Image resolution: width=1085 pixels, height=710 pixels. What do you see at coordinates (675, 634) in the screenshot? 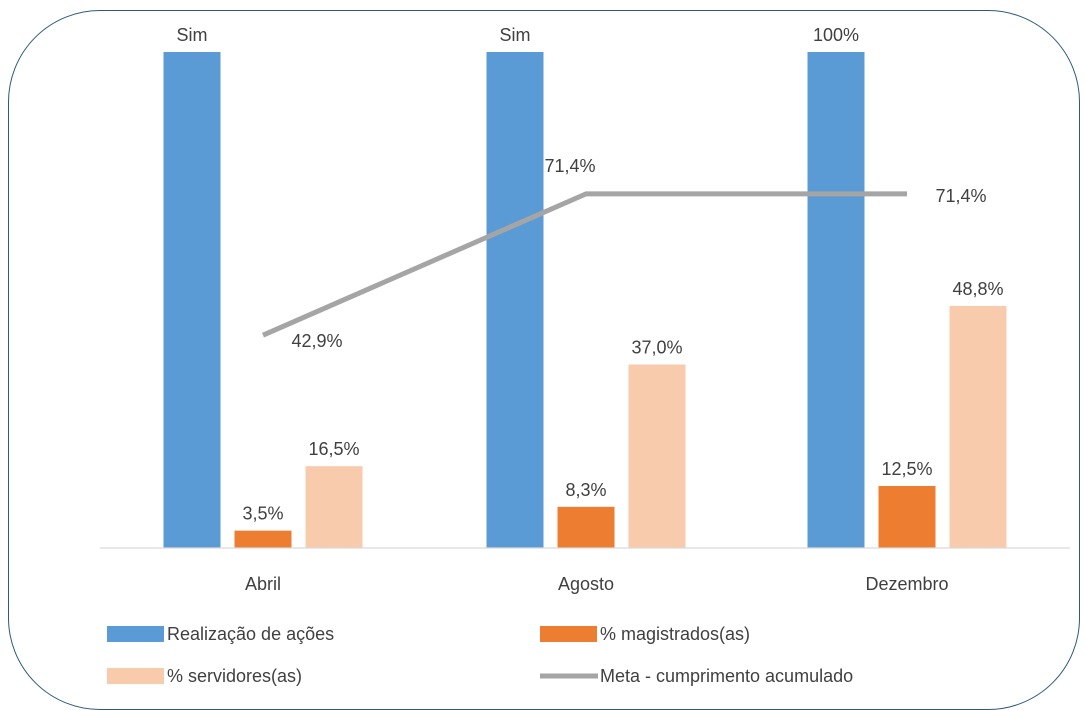
I see `legend-label: % magistrados(as)` at bounding box center [675, 634].